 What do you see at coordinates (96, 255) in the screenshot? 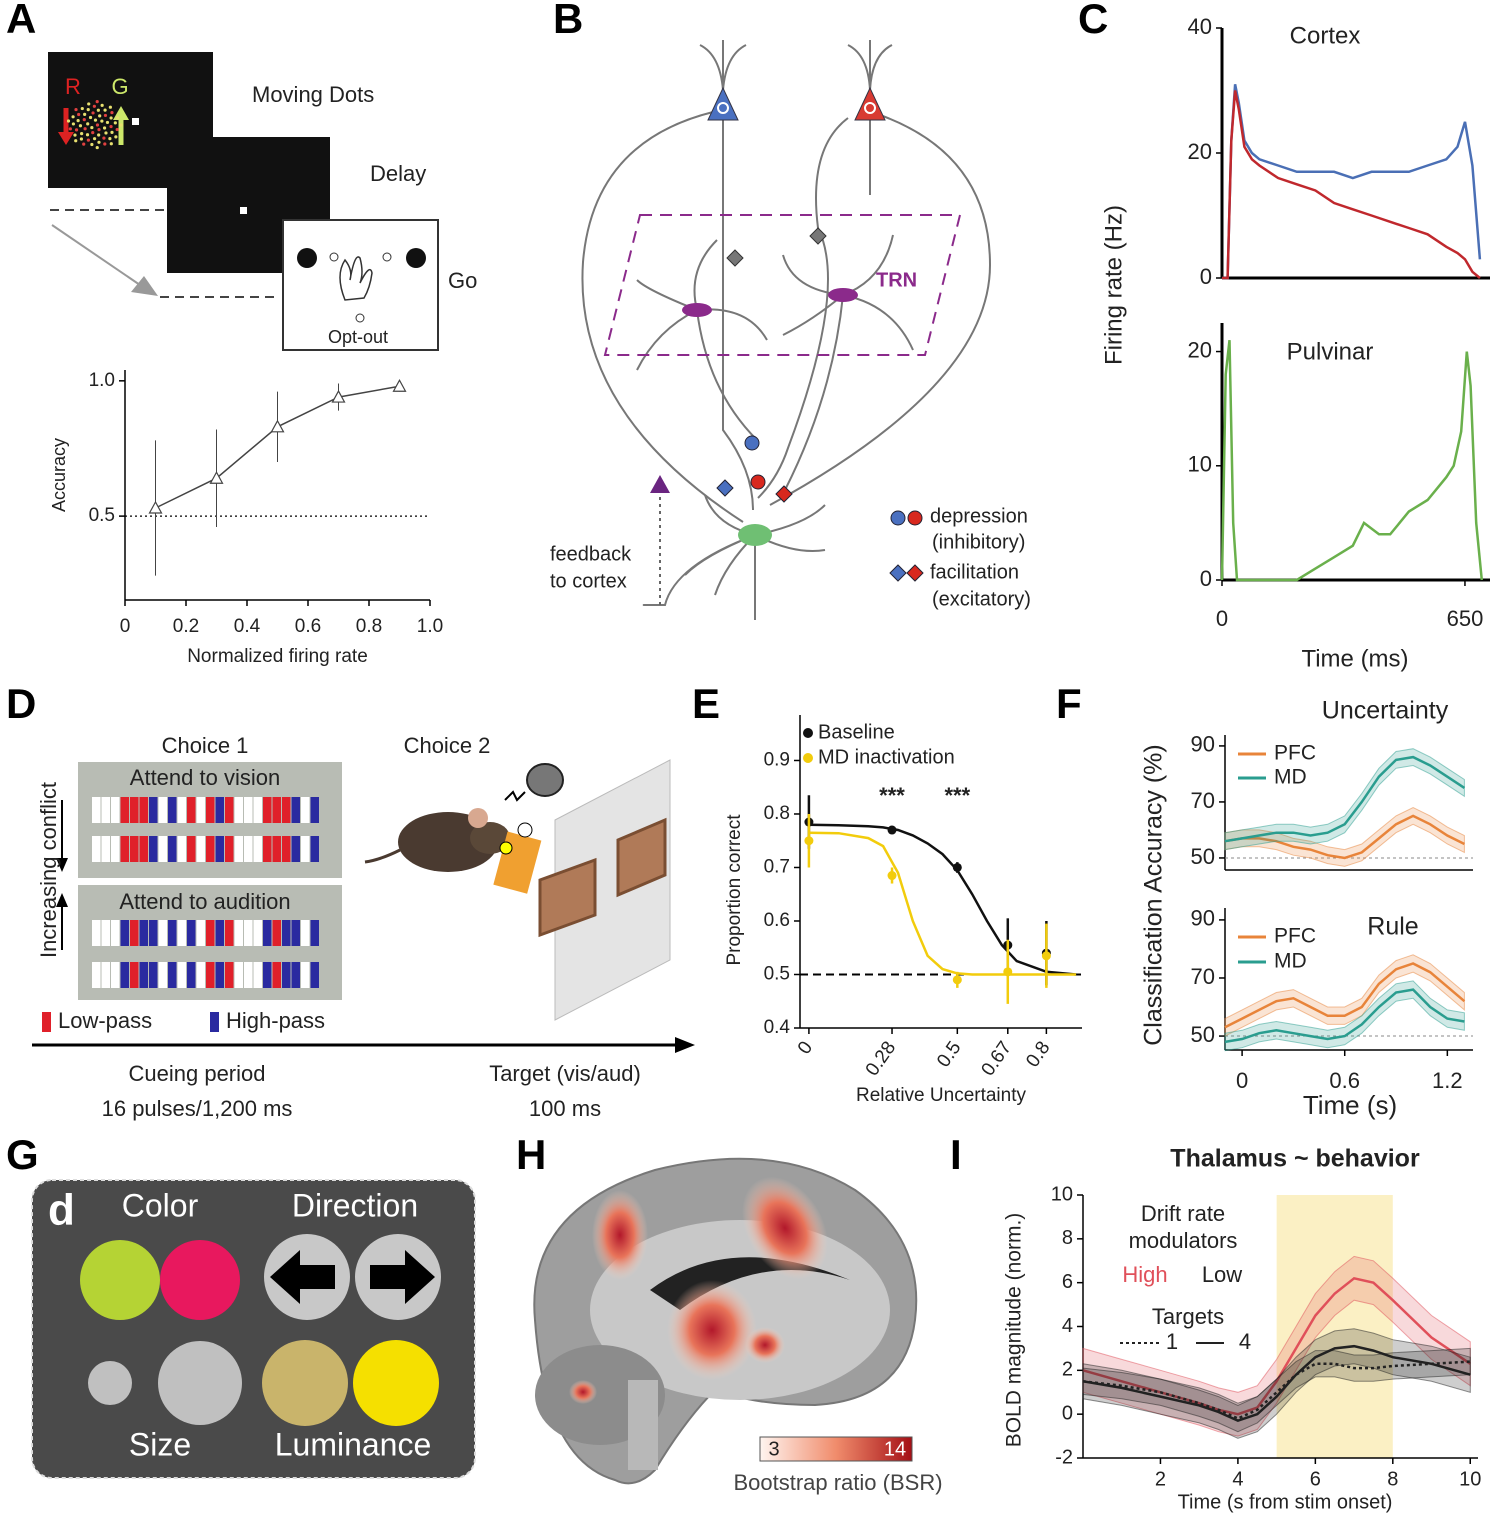
I see `arrow` at bounding box center [96, 255].